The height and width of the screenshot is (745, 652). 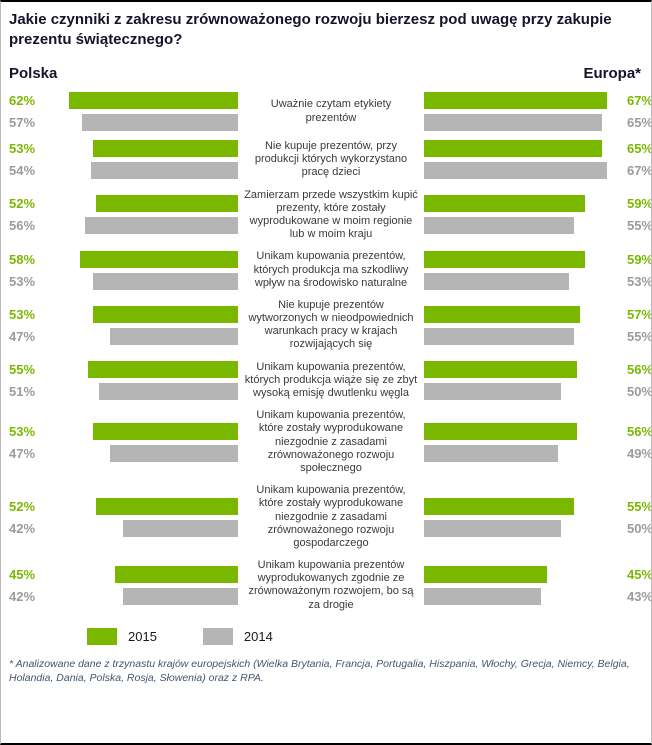 What do you see at coordinates (123, 215) in the screenshot?
I see `polska-bars: 52% 56%` at bounding box center [123, 215].